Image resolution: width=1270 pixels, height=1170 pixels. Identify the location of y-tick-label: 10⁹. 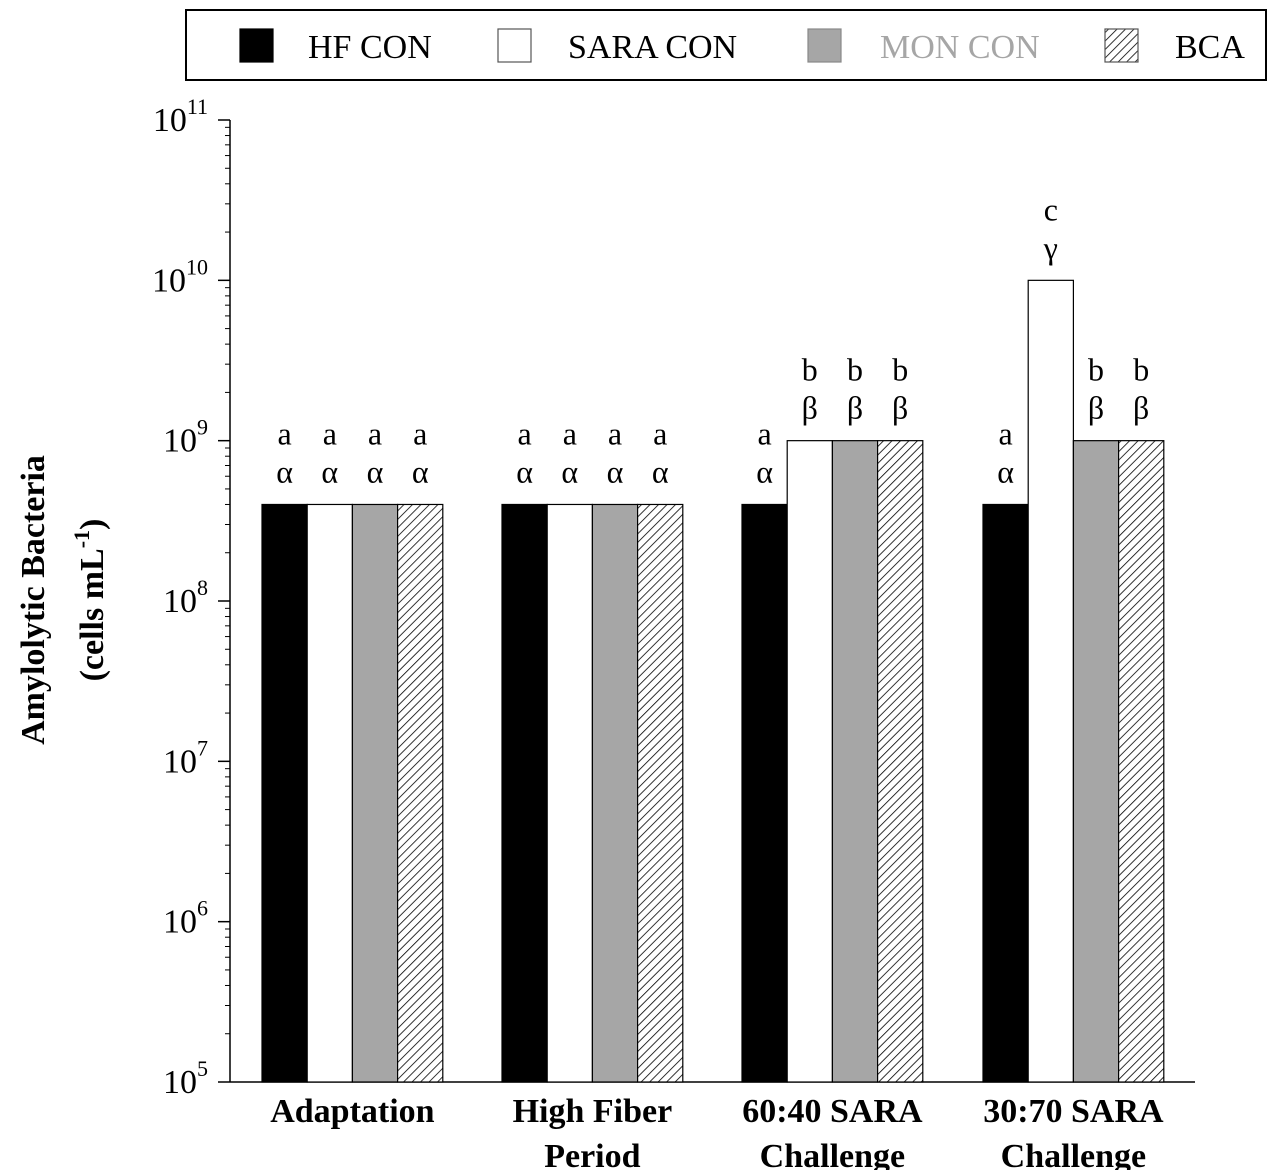
(185, 437).